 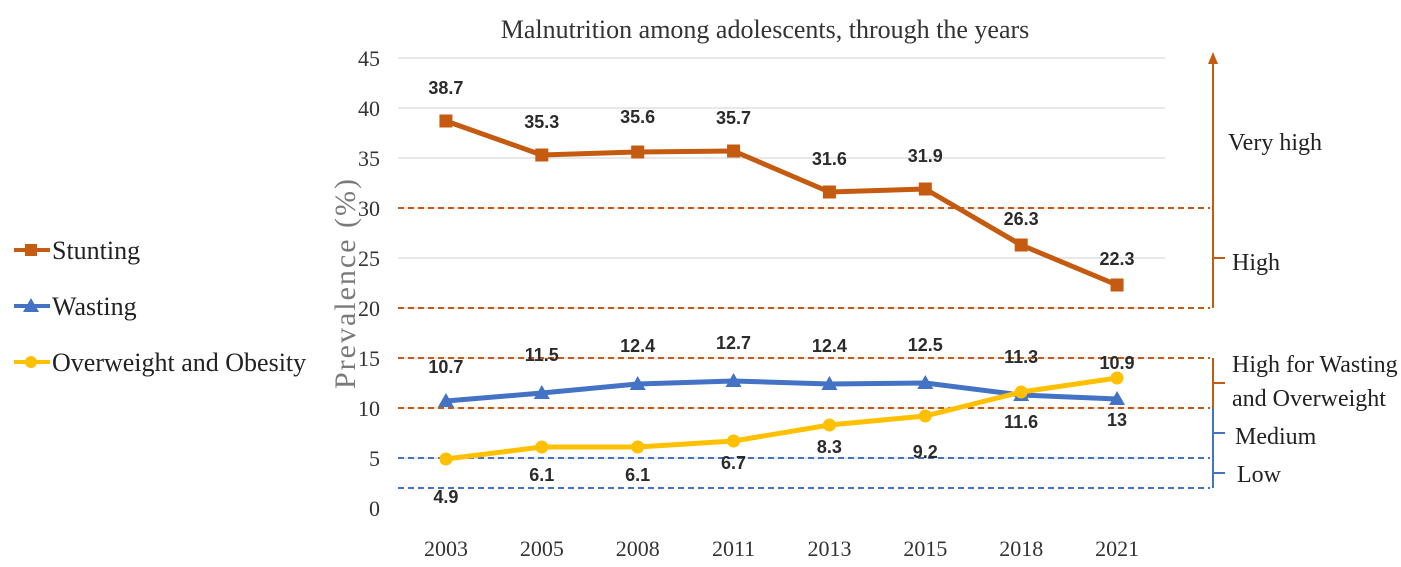 I want to click on y-tick-label: 0, so click(x=374, y=508).